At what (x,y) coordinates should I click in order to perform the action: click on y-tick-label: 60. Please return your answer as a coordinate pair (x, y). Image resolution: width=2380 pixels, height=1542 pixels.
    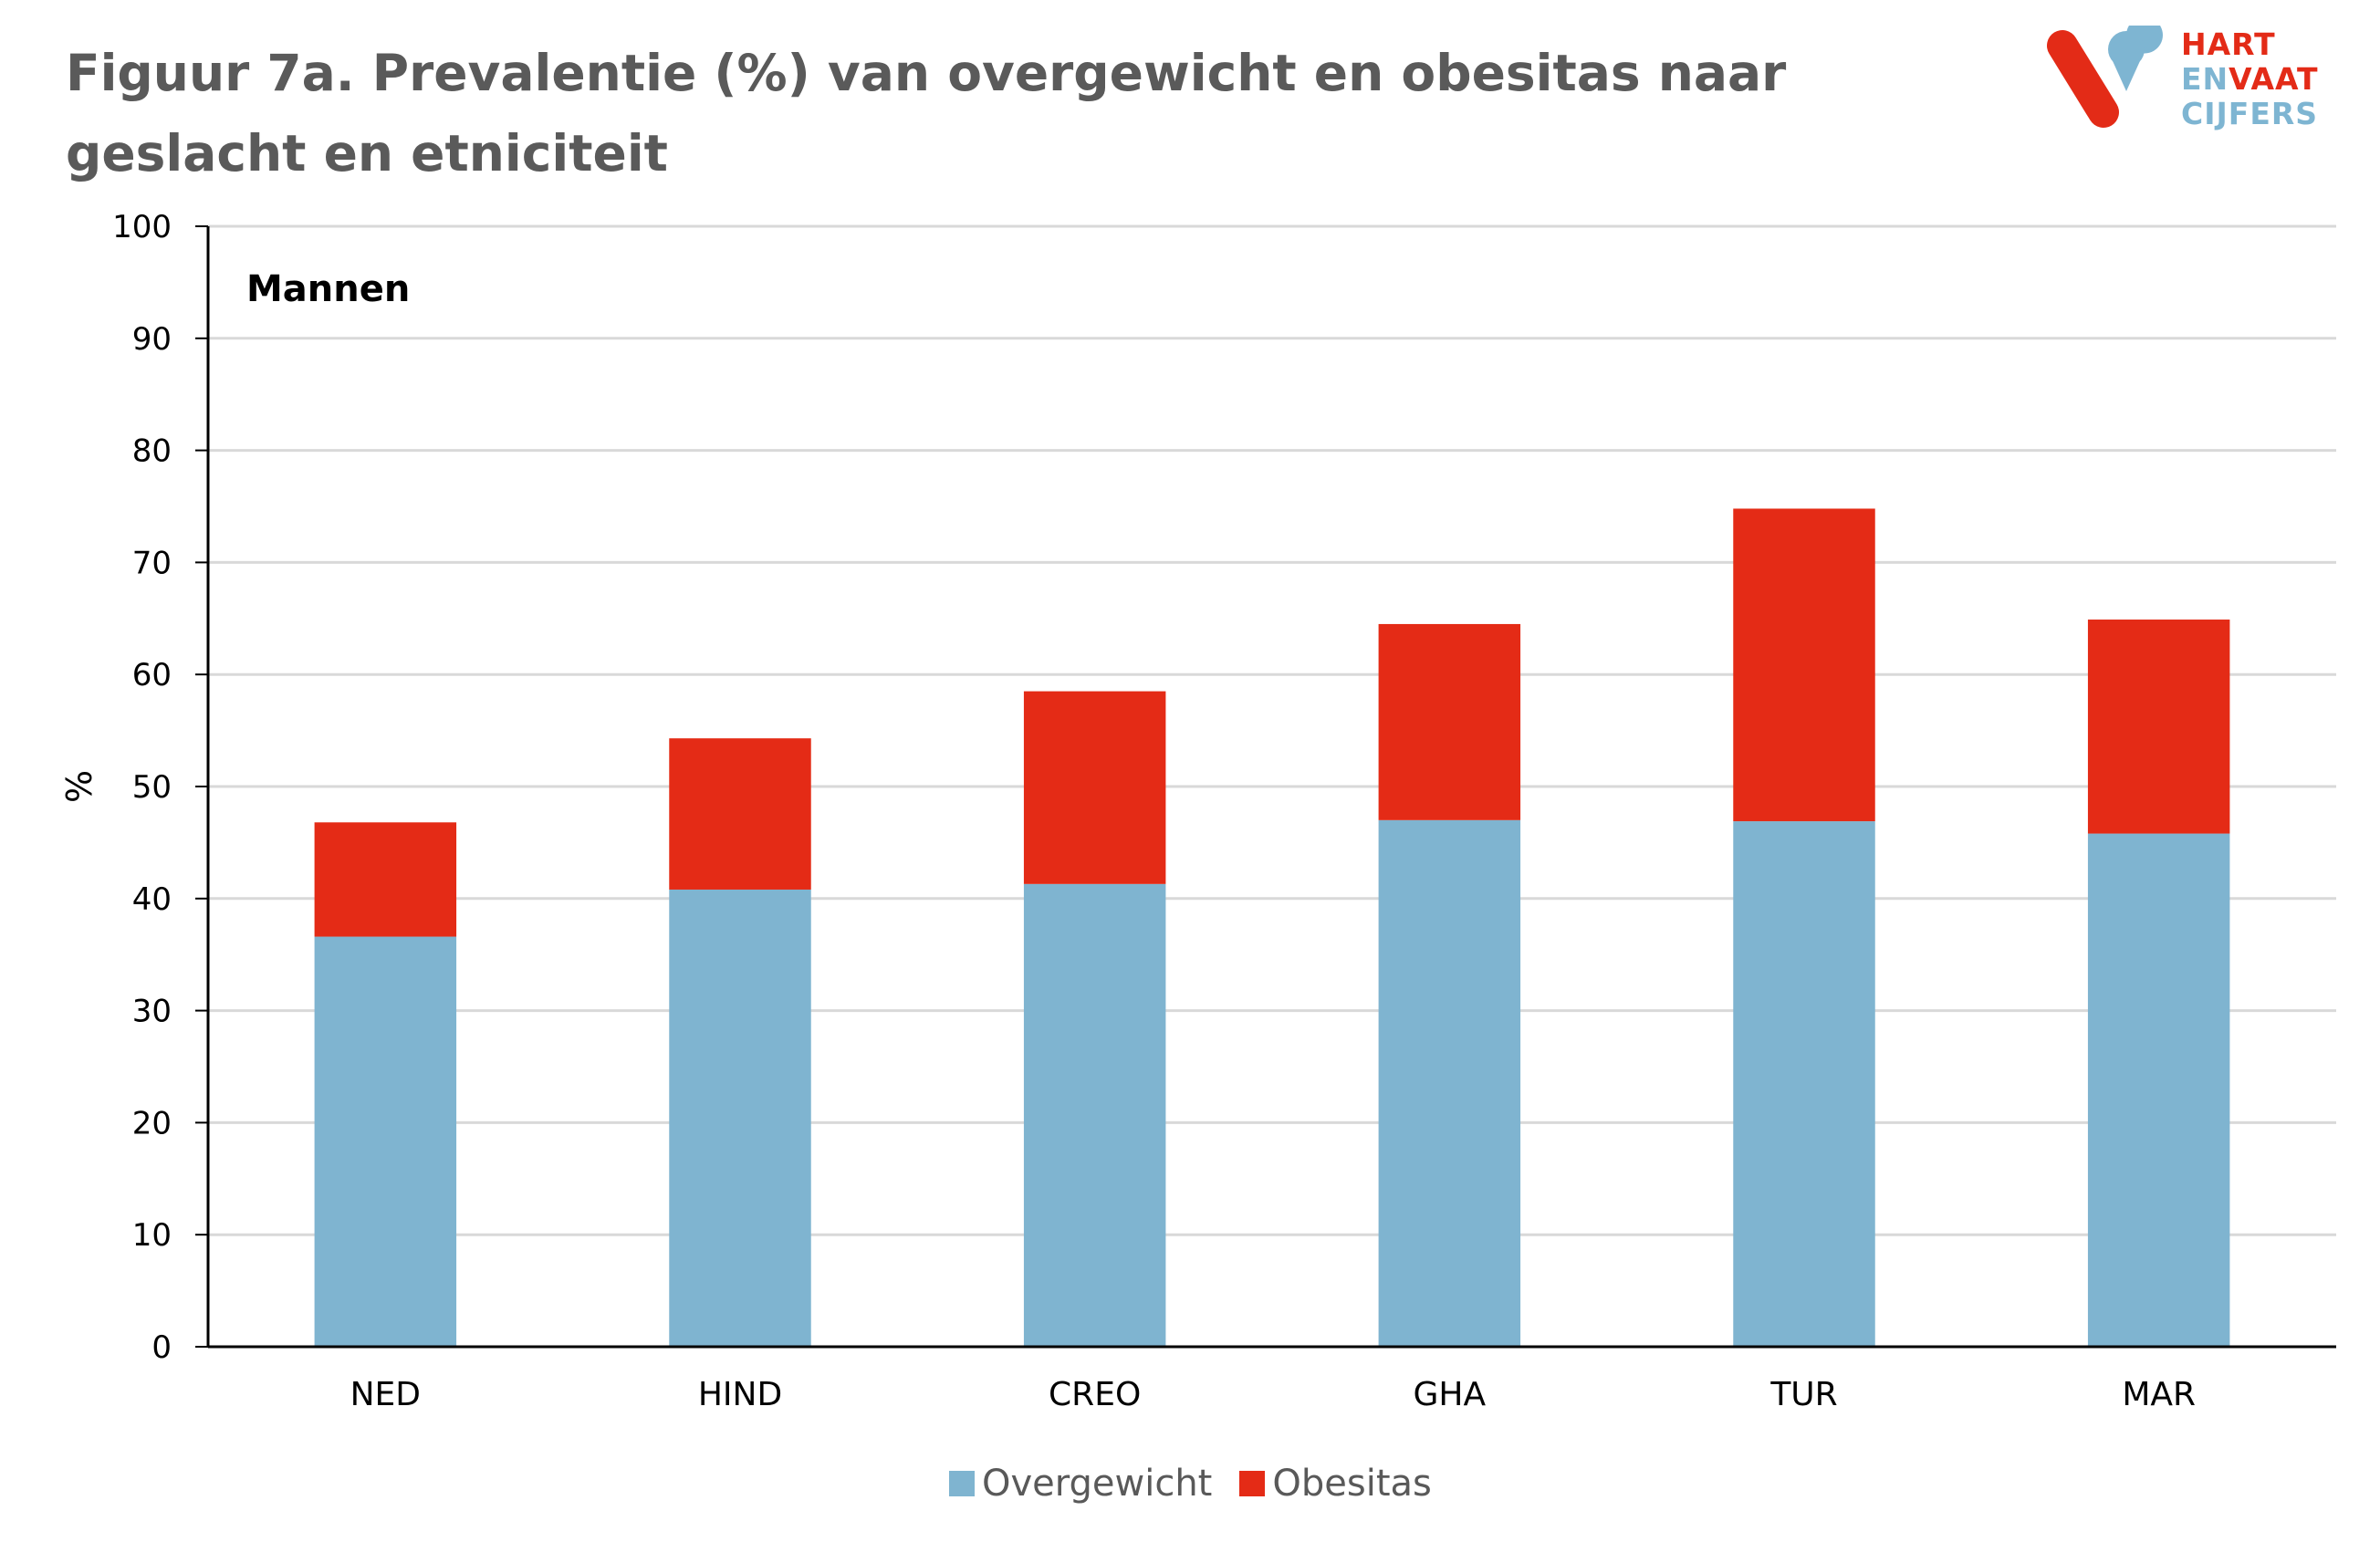
    Looking at the image, I should click on (152, 675).